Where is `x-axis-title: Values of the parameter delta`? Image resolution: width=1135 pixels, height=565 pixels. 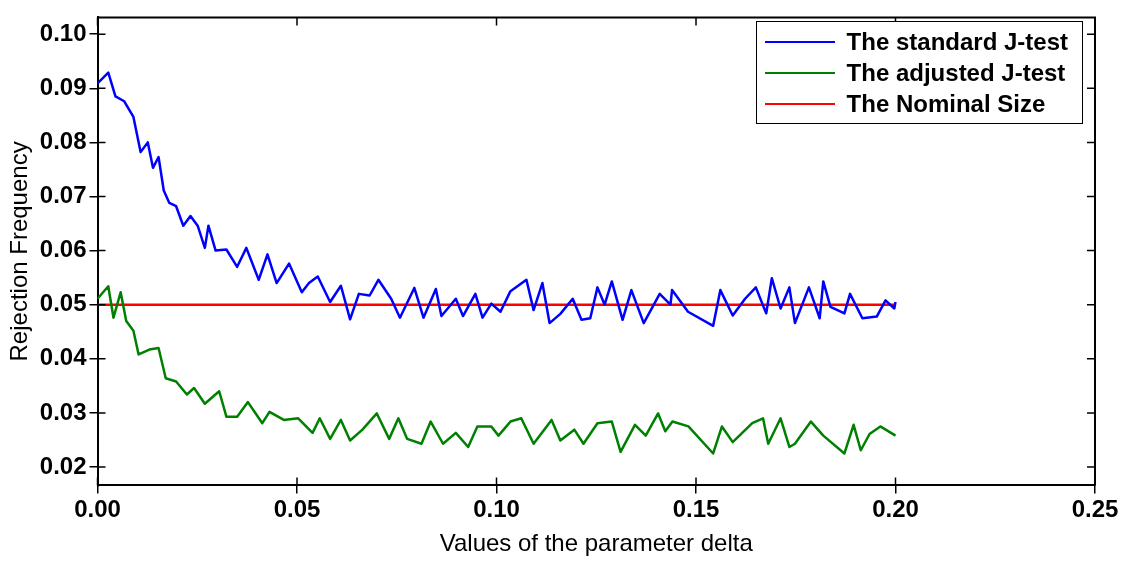 x-axis-title: Values of the parameter delta is located at coordinates (596, 543).